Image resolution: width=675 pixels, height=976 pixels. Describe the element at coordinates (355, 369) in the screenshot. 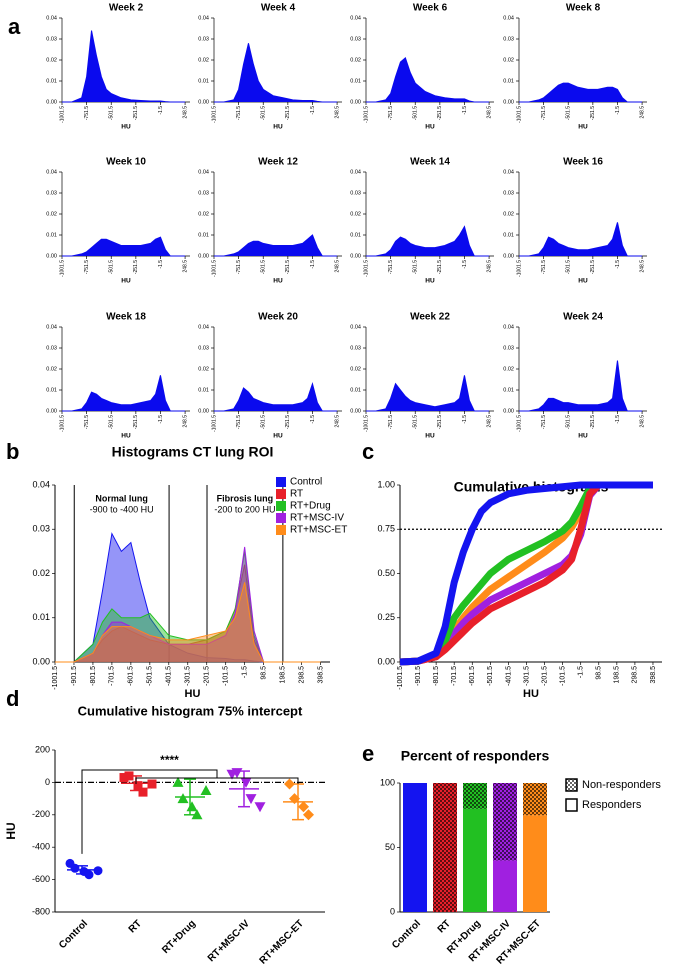

I see `y-tick-label: 0.02` at that location.